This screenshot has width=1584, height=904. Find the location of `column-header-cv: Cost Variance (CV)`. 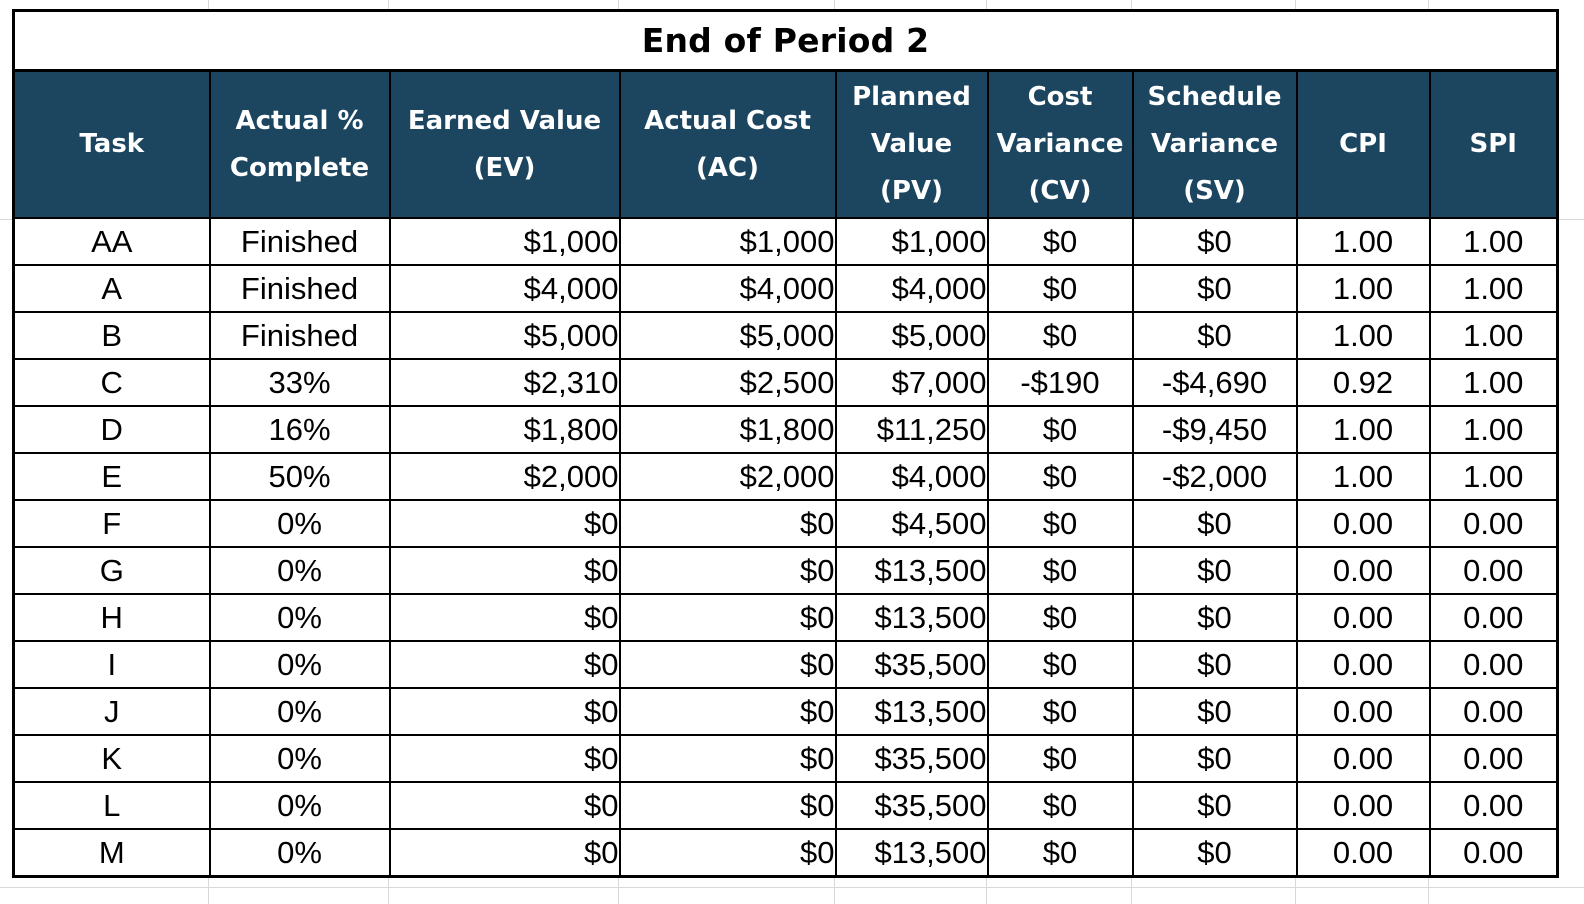

column-header-cv: Cost Variance (CV) is located at coordinates (1060, 144).